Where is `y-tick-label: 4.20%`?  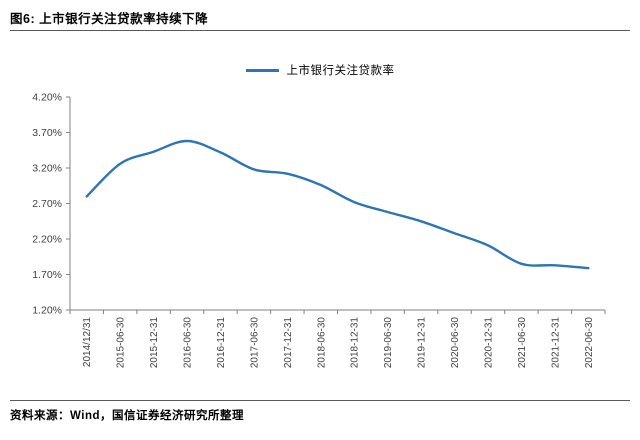 y-tick-label: 4.20% is located at coordinates (47, 98).